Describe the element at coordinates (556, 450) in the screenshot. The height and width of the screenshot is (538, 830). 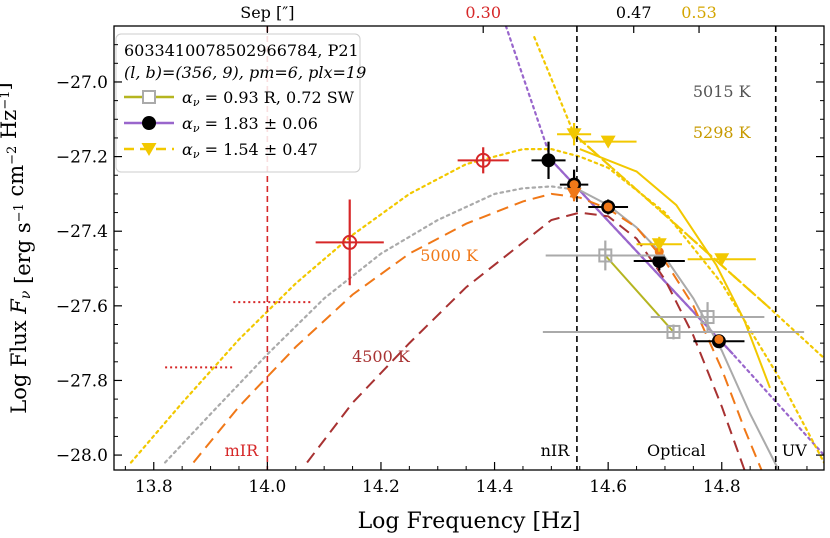
I see `band-label: nIR` at that location.